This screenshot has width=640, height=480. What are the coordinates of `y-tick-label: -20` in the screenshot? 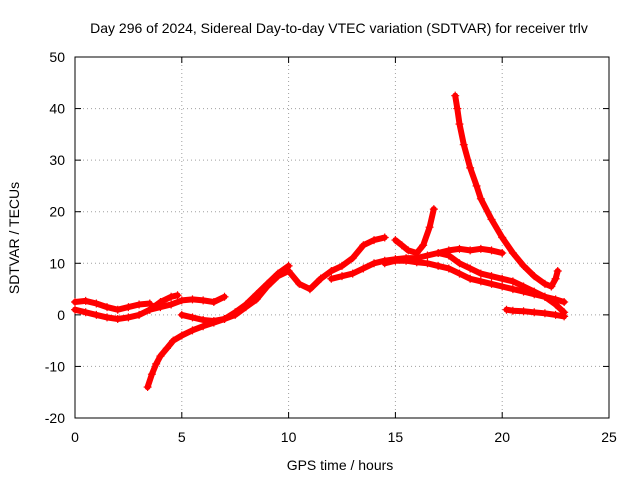 It's located at (55, 418).